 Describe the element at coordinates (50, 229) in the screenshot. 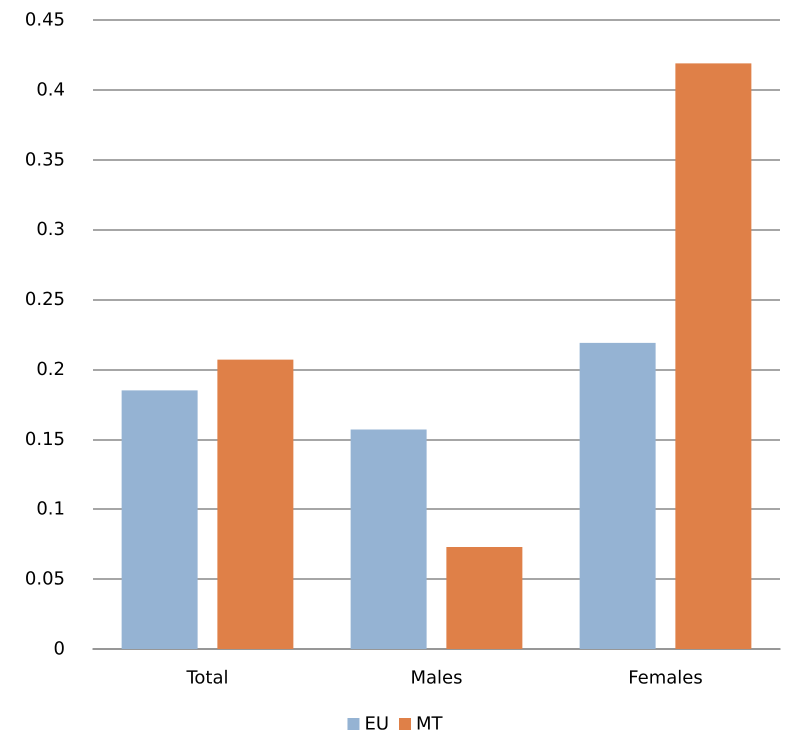

I see `y-tick-label: 0.3` at that location.